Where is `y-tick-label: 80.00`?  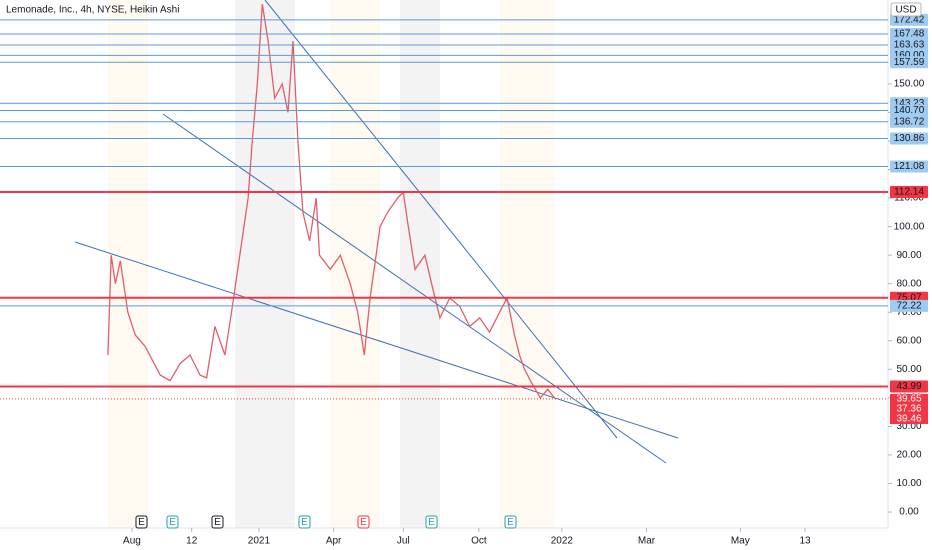 y-tick-label: 80.00 is located at coordinates (908, 283).